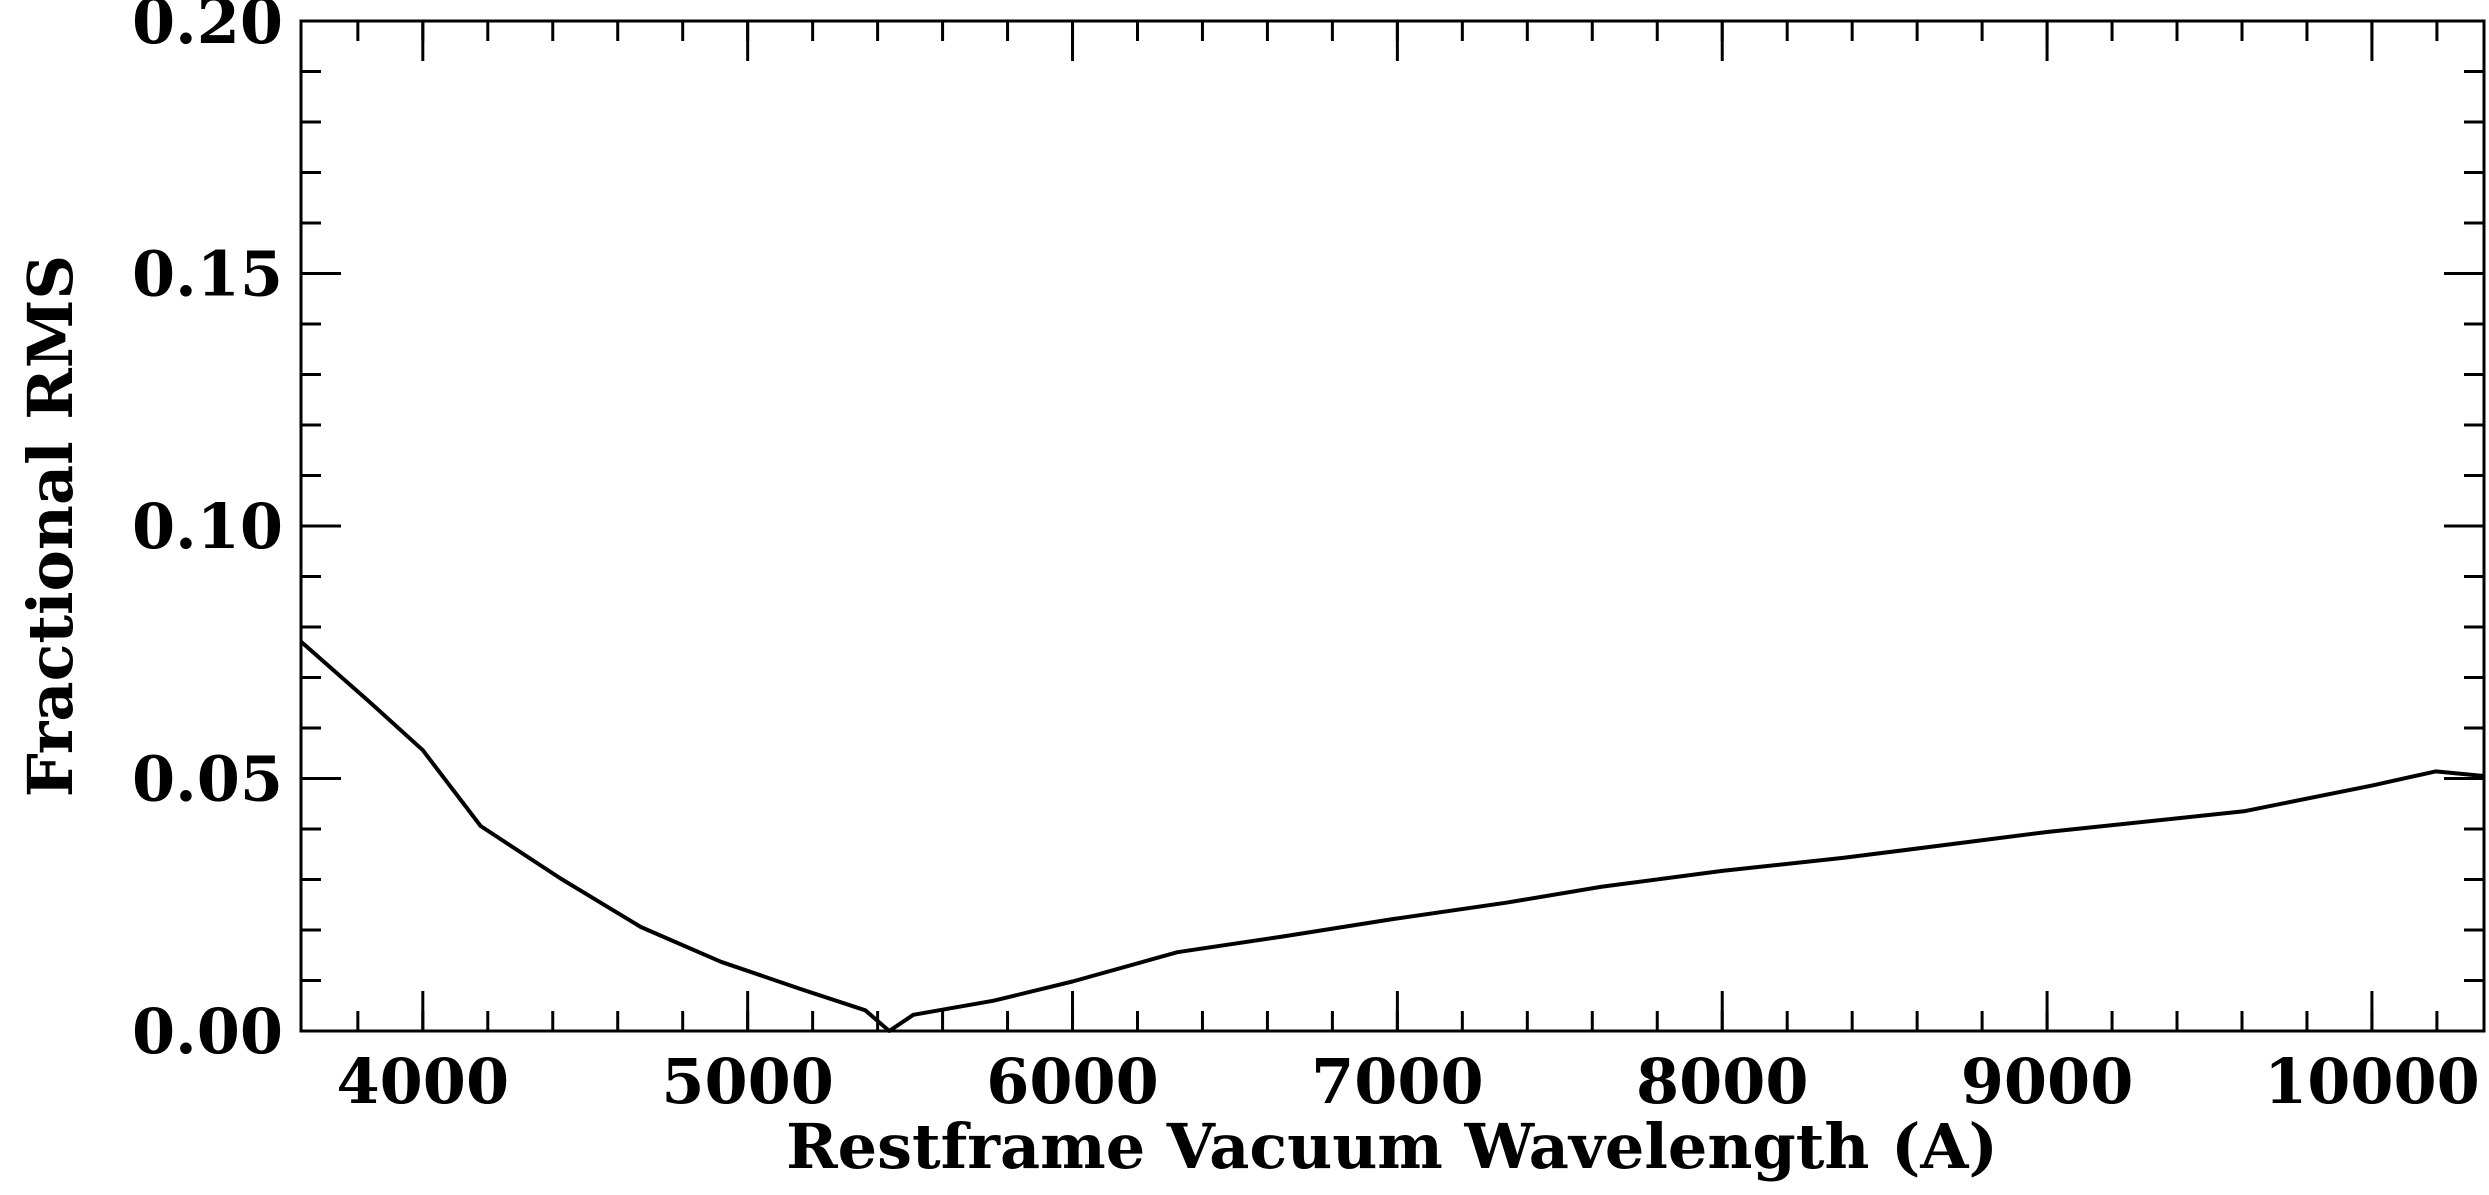 This screenshot has width=2489, height=1195. Describe the element at coordinates (207, 526) in the screenshot. I see `y-tick-label: 0.10` at that location.